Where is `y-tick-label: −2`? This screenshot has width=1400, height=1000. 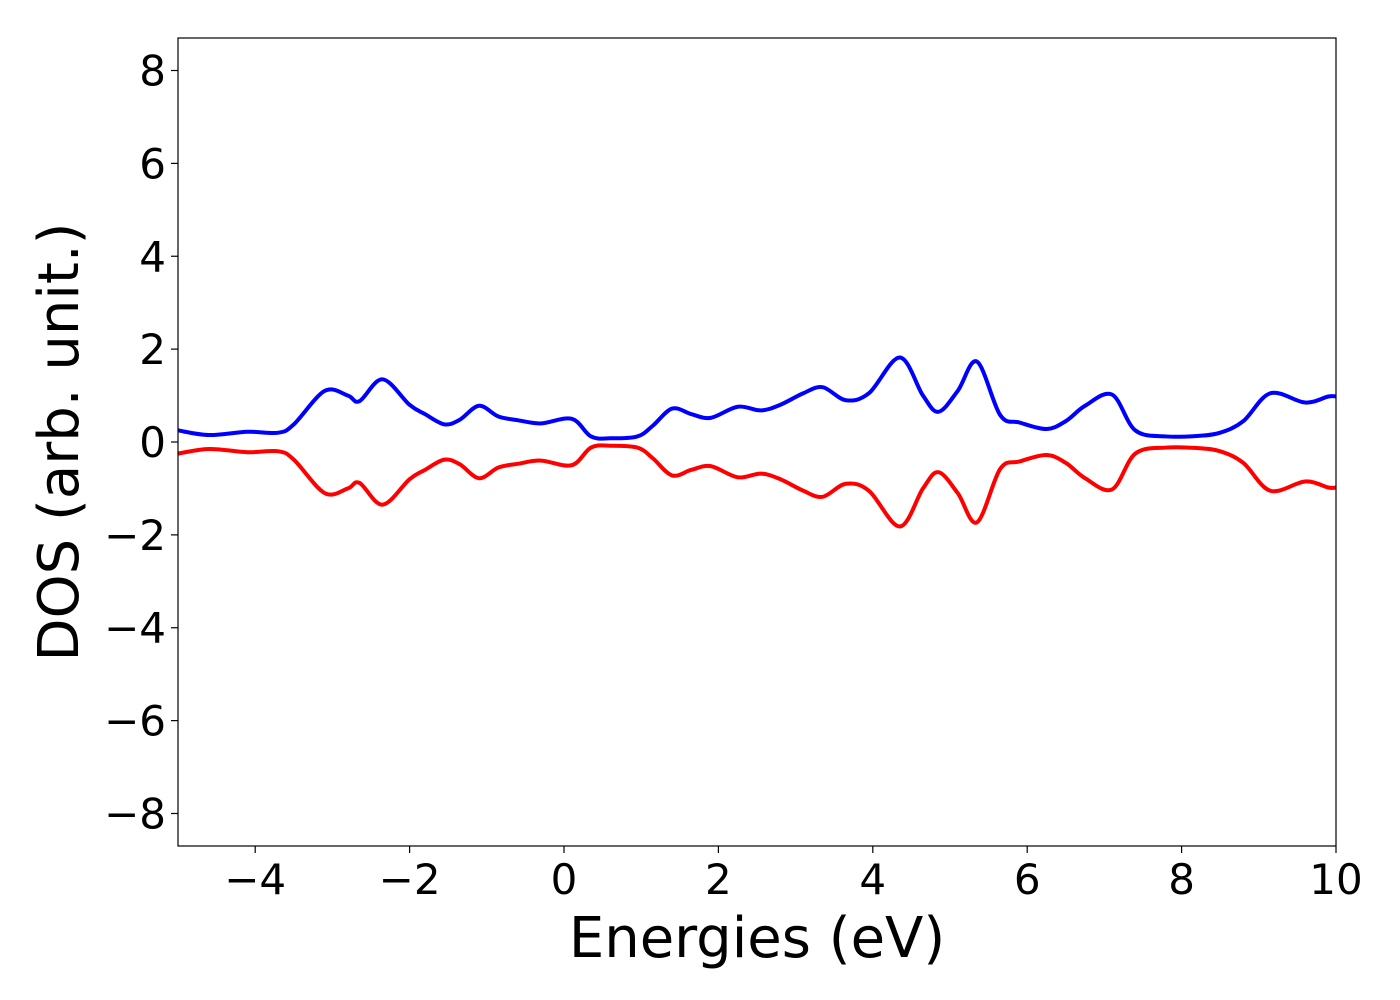 y-tick-label: −2 is located at coordinates (135, 535).